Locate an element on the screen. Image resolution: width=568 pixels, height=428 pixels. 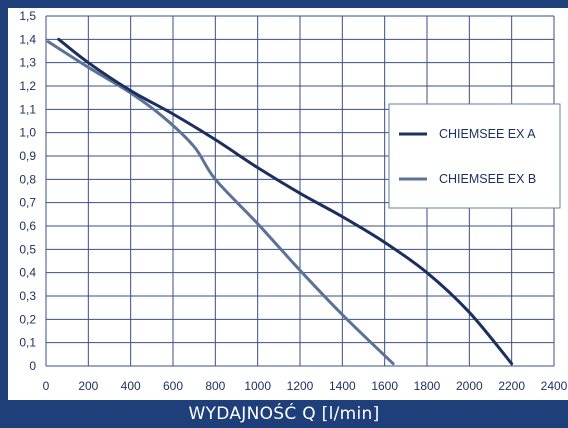
x-tick-label: 1400 is located at coordinates (342, 386).